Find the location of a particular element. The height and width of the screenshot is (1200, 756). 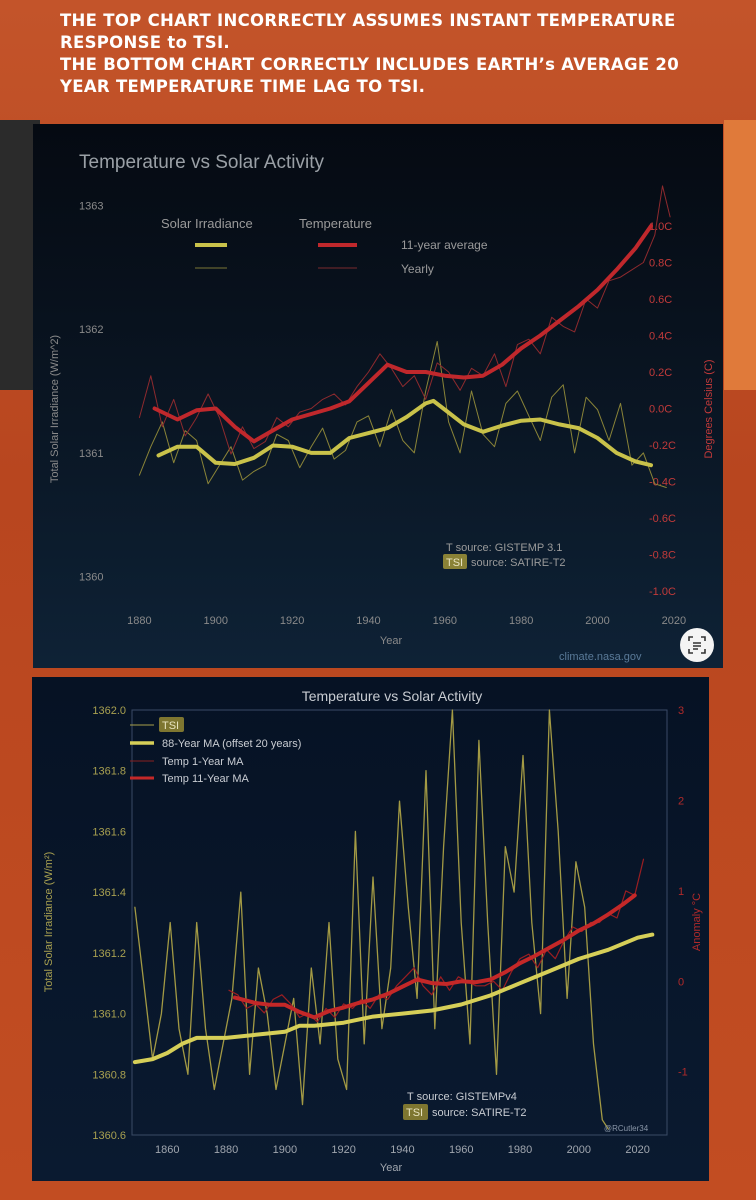

top-yright-tick-label: -0.4C is located at coordinates (662, 483).